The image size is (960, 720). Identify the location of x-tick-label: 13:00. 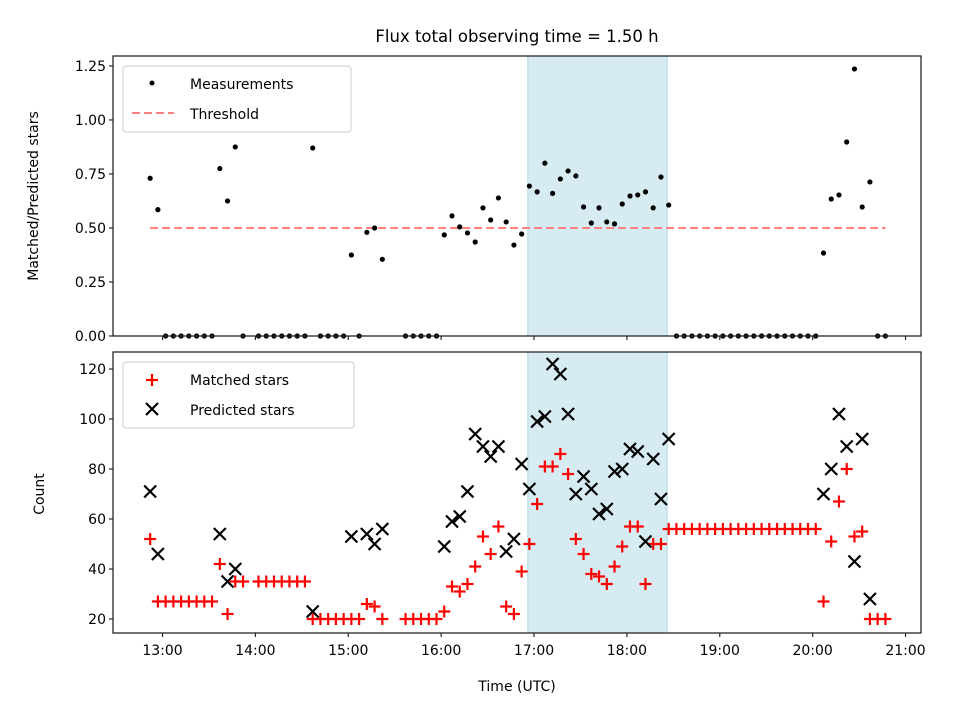
(162, 651).